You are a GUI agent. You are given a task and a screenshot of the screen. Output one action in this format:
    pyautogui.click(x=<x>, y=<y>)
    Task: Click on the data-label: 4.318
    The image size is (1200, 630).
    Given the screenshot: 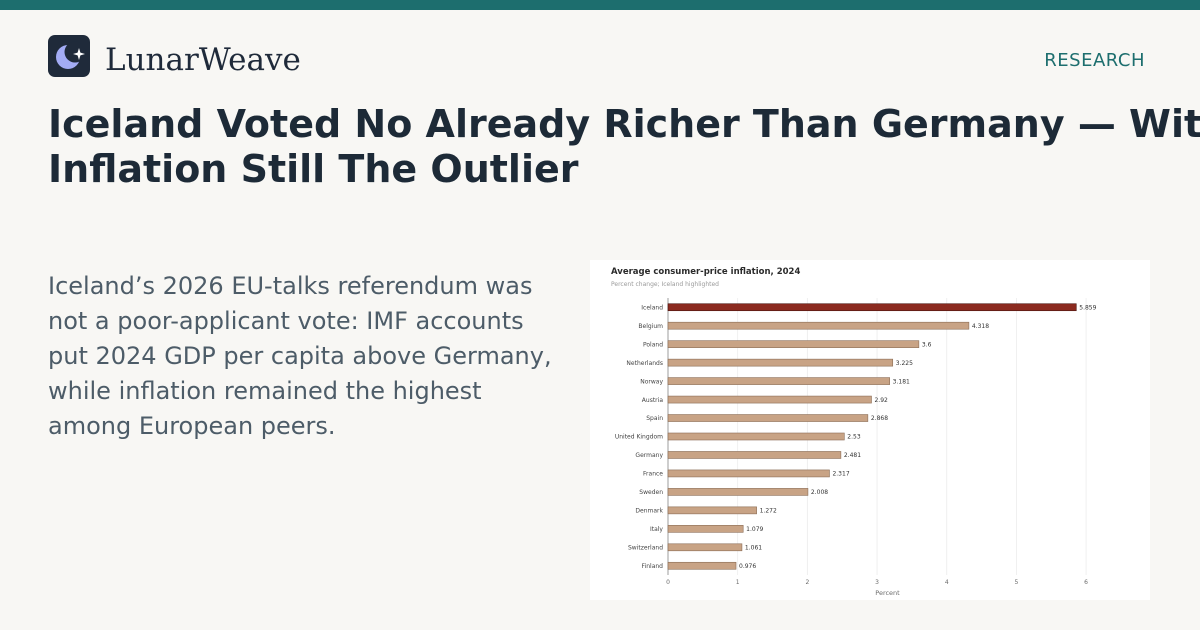 What is the action you would take?
    pyautogui.click(x=980, y=326)
    